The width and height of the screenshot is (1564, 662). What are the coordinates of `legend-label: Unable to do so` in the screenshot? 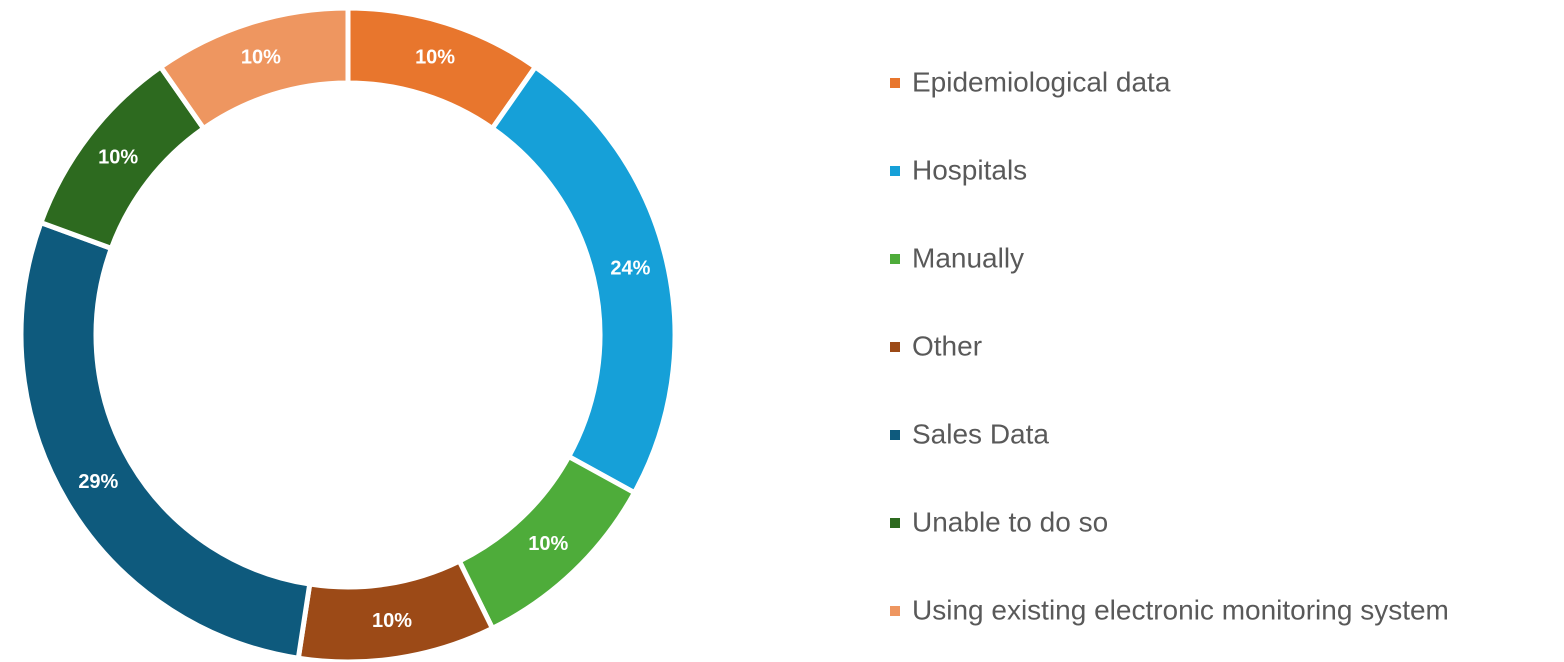 It's located at (1010, 521).